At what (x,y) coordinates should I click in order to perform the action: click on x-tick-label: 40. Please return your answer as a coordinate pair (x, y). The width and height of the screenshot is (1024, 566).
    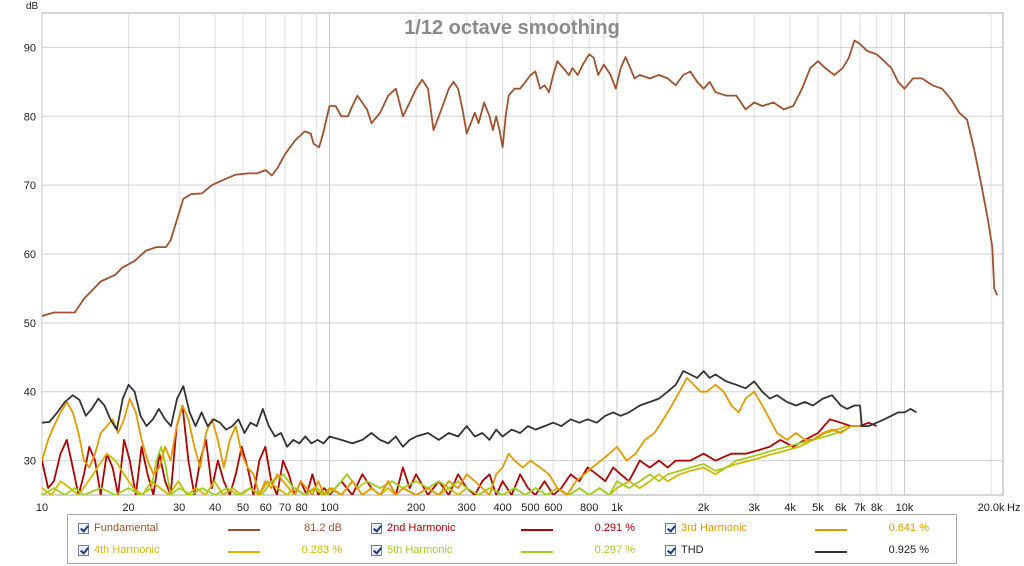
    Looking at the image, I should click on (215, 508).